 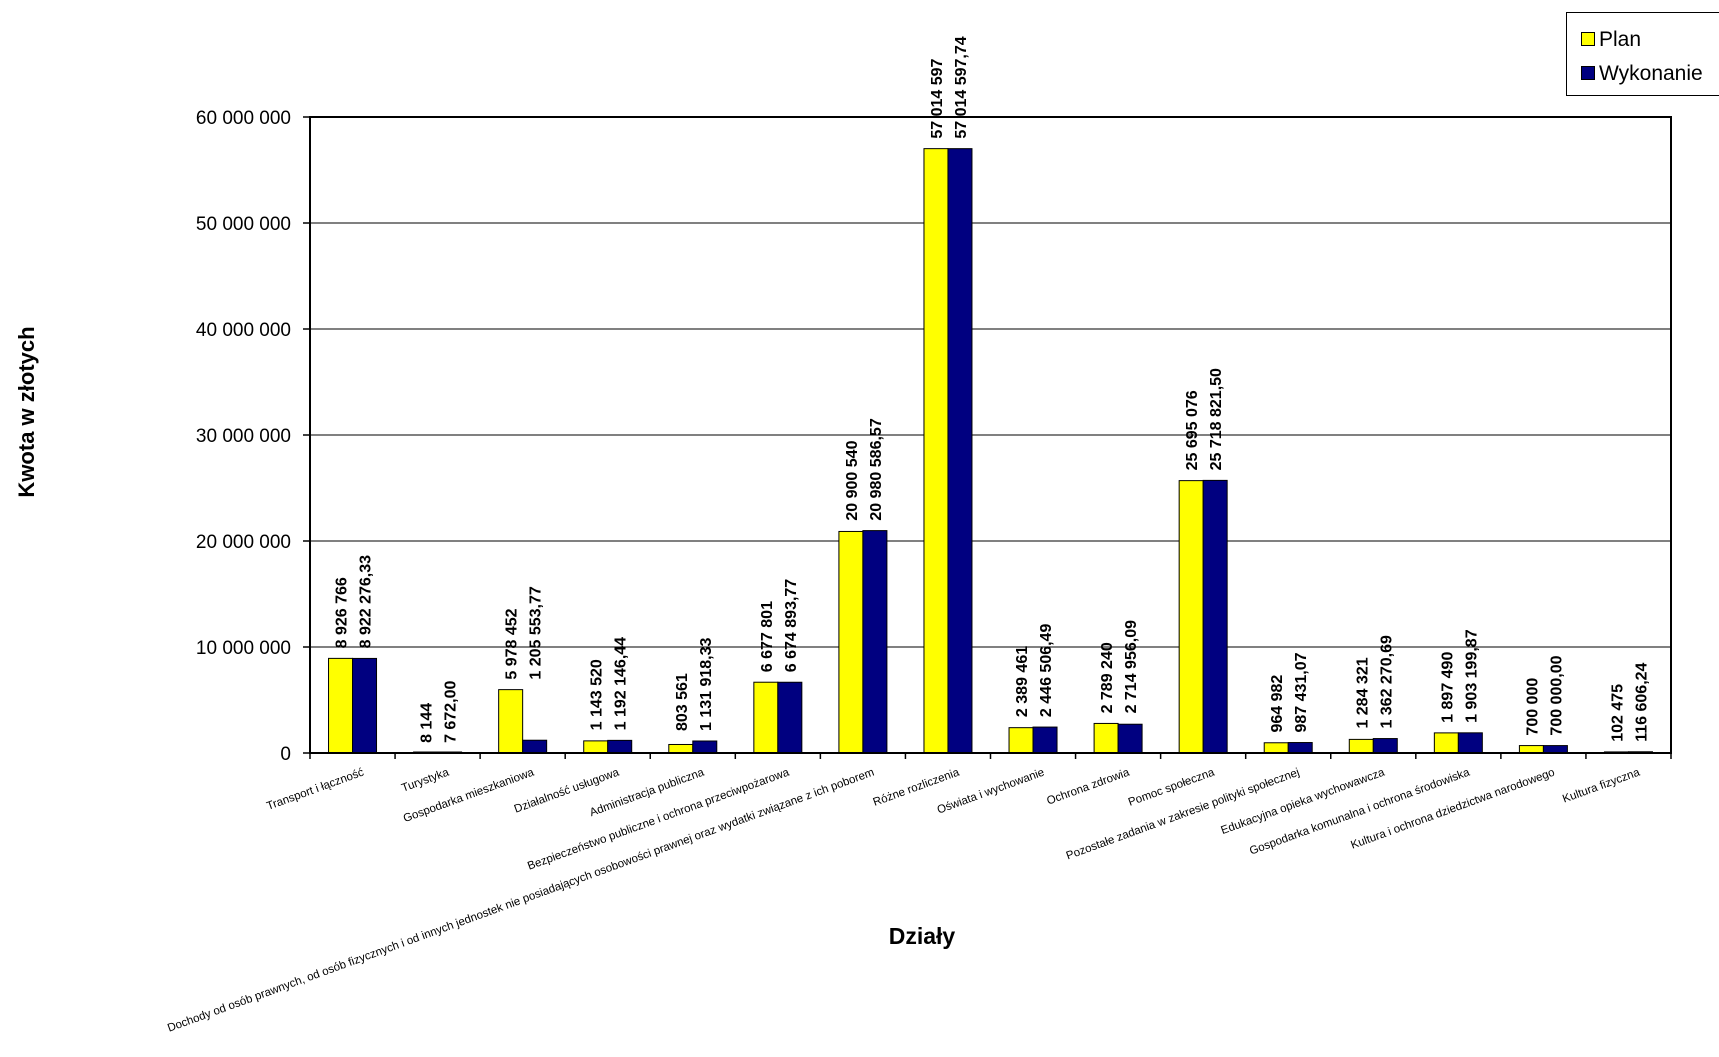 What do you see at coordinates (342, 612) in the screenshot?
I see `data-label-plan: 8 926 766` at bounding box center [342, 612].